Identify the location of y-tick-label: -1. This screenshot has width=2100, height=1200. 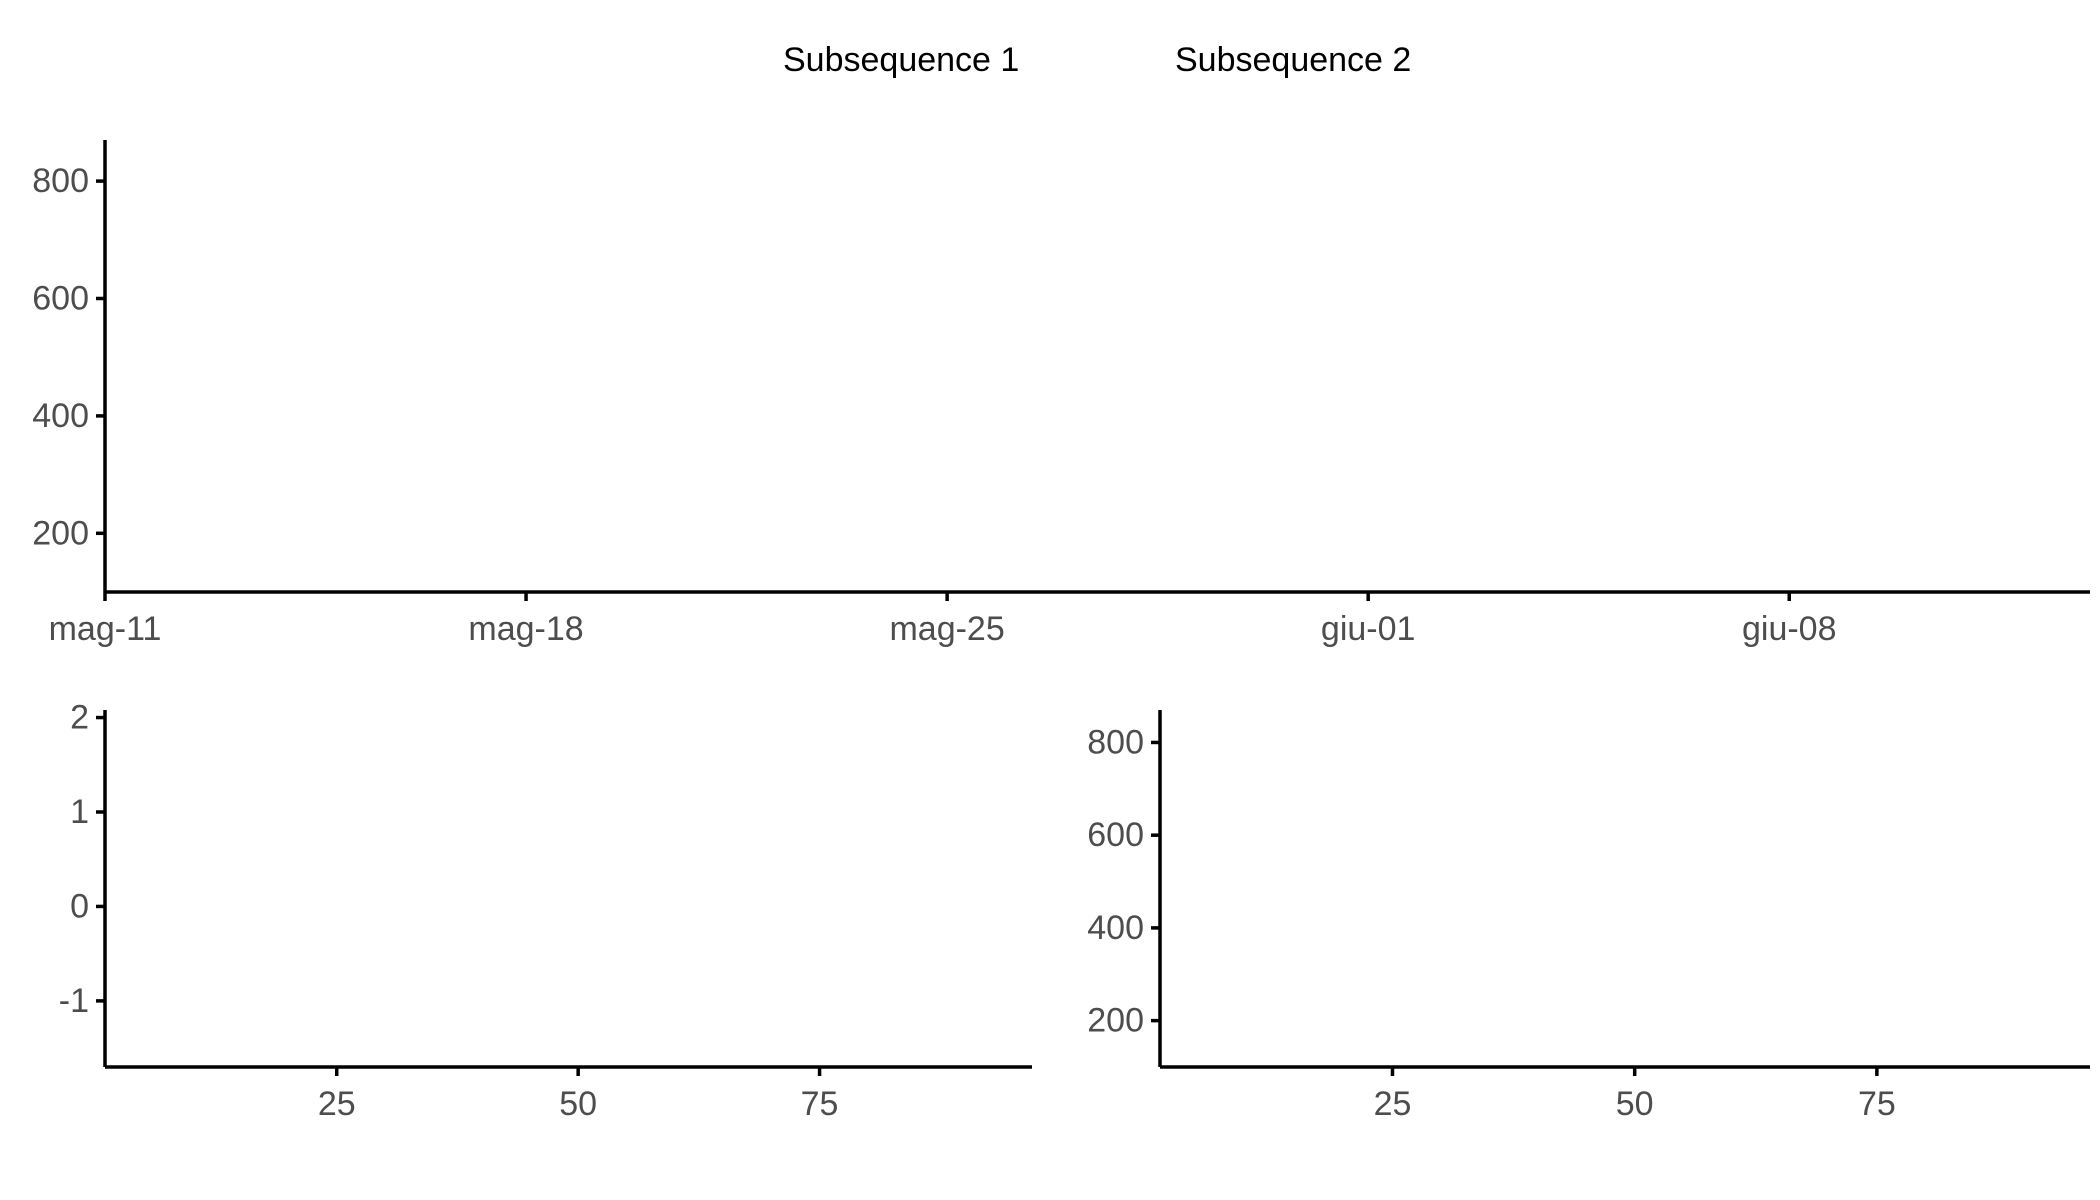
(74, 1001).